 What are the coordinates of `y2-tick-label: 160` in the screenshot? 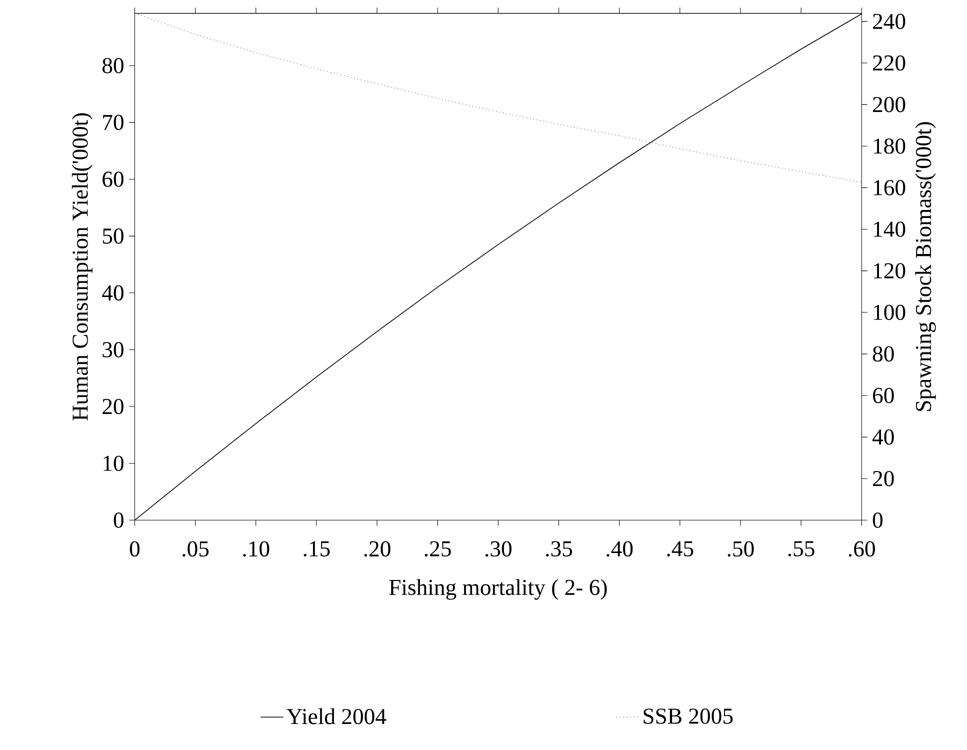 It's located at (890, 188).